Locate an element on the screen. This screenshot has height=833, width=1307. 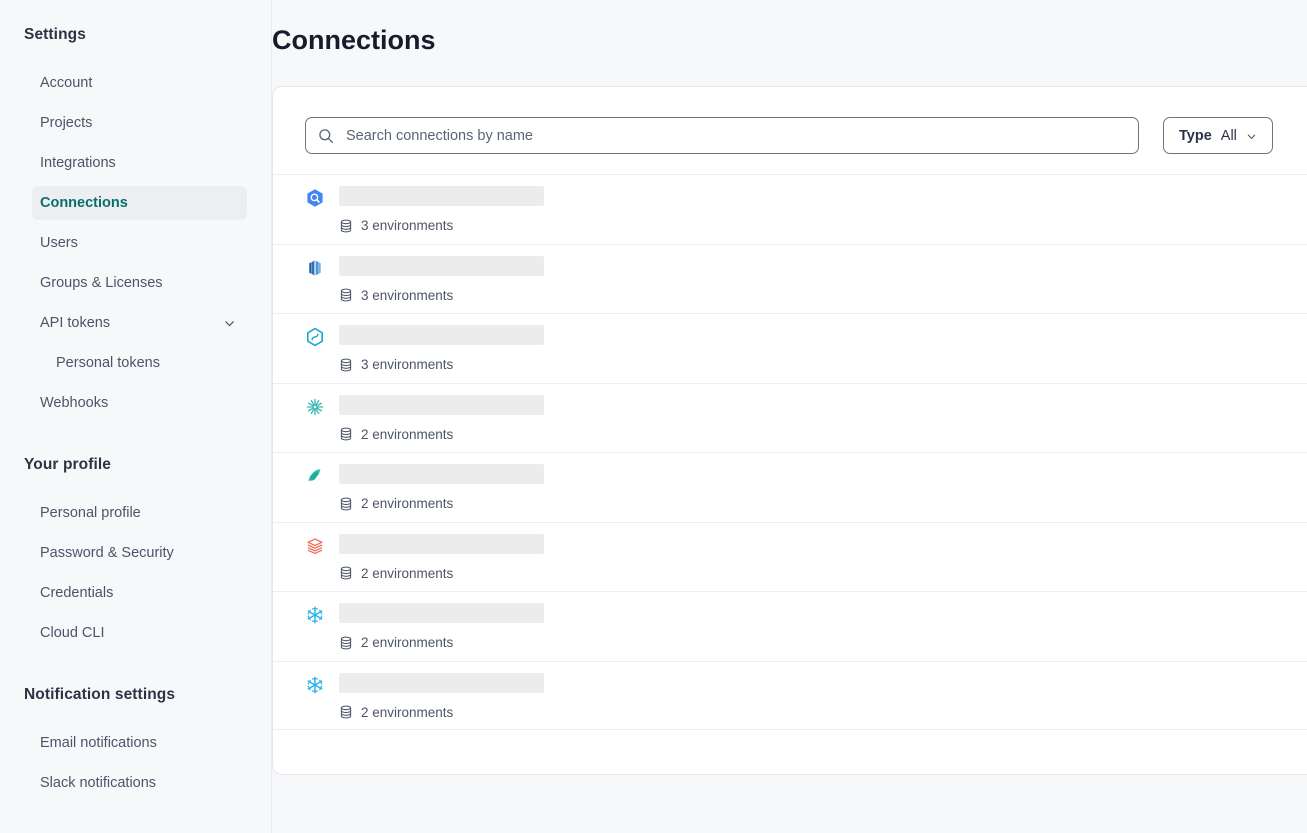
type-filter-label: Type is located at coordinates (1195, 135).